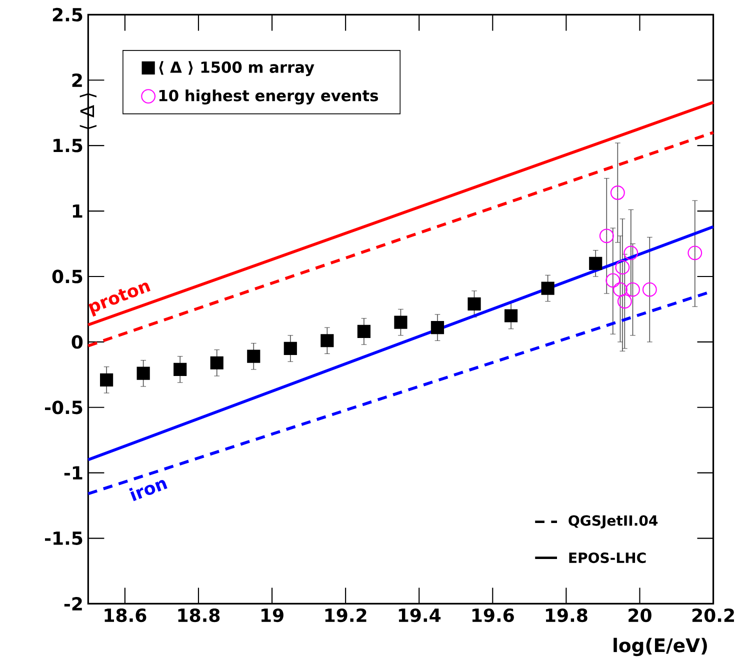 Image resolution: width=744 pixels, height=659 pixels. What do you see at coordinates (148, 491) in the screenshot?
I see `annotation: iron` at bounding box center [148, 491].